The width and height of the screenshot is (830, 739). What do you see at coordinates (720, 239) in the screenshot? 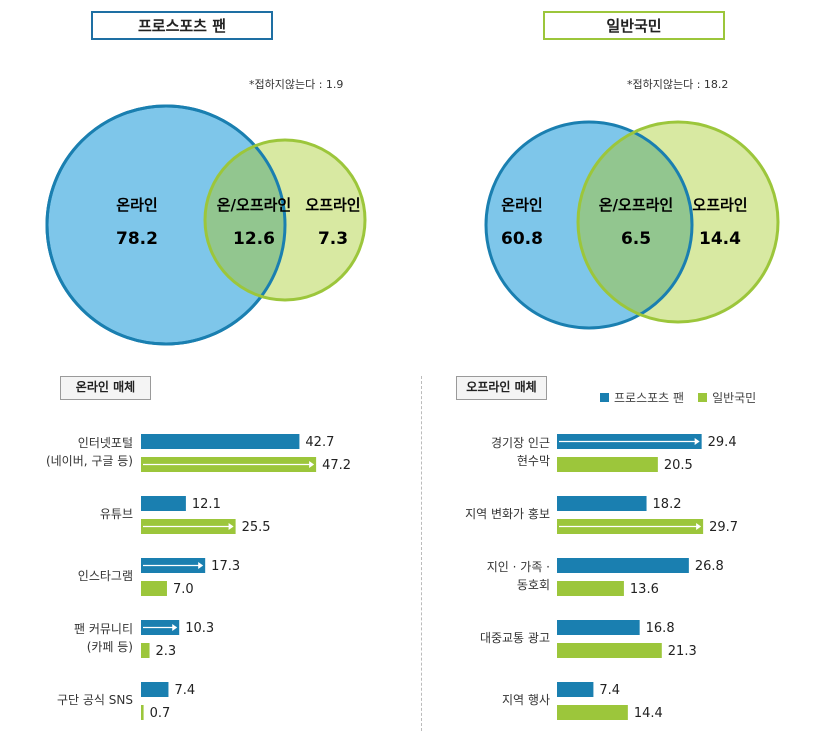
I see `offline-value: 14.4` at bounding box center [720, 239].